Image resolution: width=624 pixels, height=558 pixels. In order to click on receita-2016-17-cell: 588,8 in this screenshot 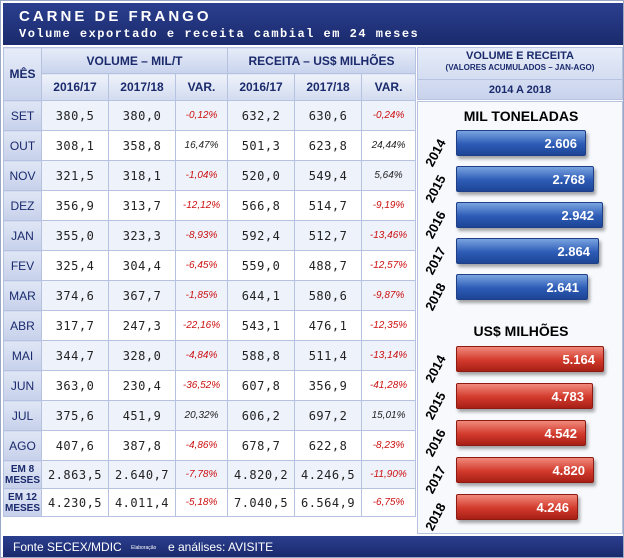, I will do `click(261, 355)`.